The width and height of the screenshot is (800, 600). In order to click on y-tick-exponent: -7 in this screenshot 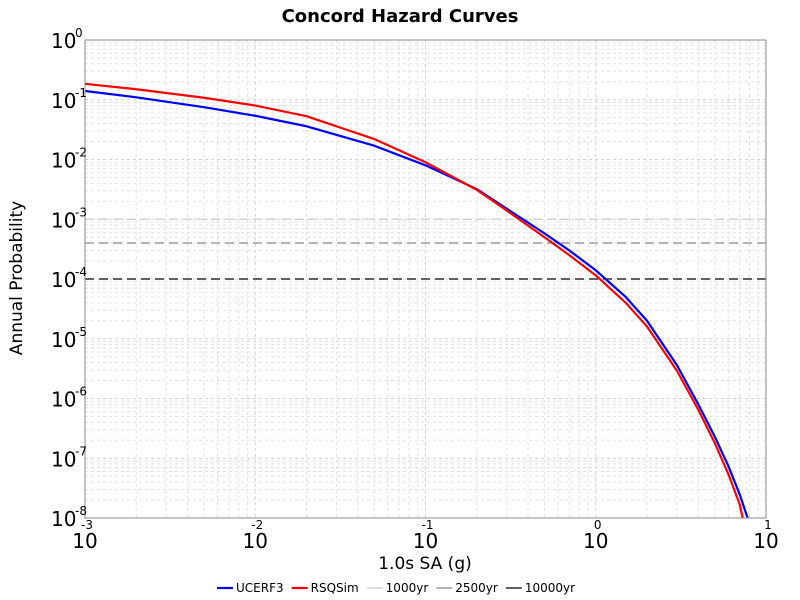, I will do `click(81, 451)`.